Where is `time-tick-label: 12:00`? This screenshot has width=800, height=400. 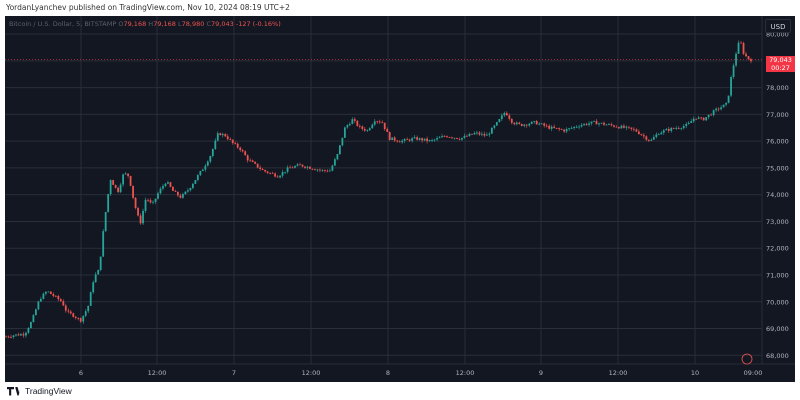 time-tick-label: 12:00 is located at coordinates (618, 373).